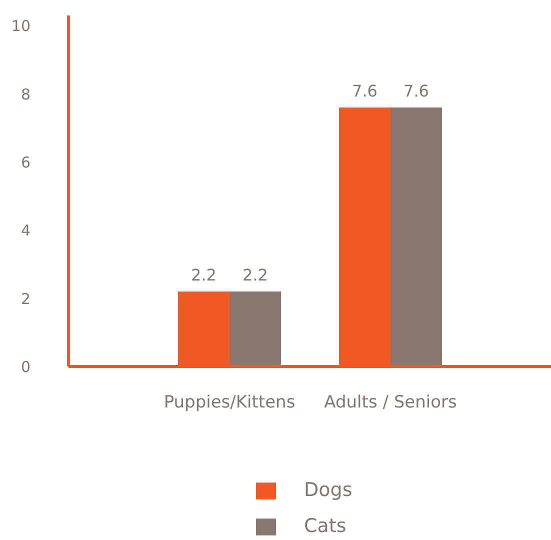 The height and width of the screenshot is (540, 551). I want to click on legend-label: Cats, so click(325, 526).